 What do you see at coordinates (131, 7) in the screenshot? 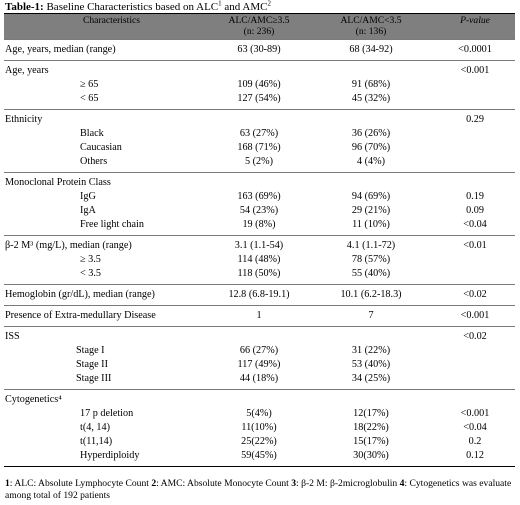
I see `caption-text: Baseline Characteristics based on ALC` at bounding box center [131, 7].